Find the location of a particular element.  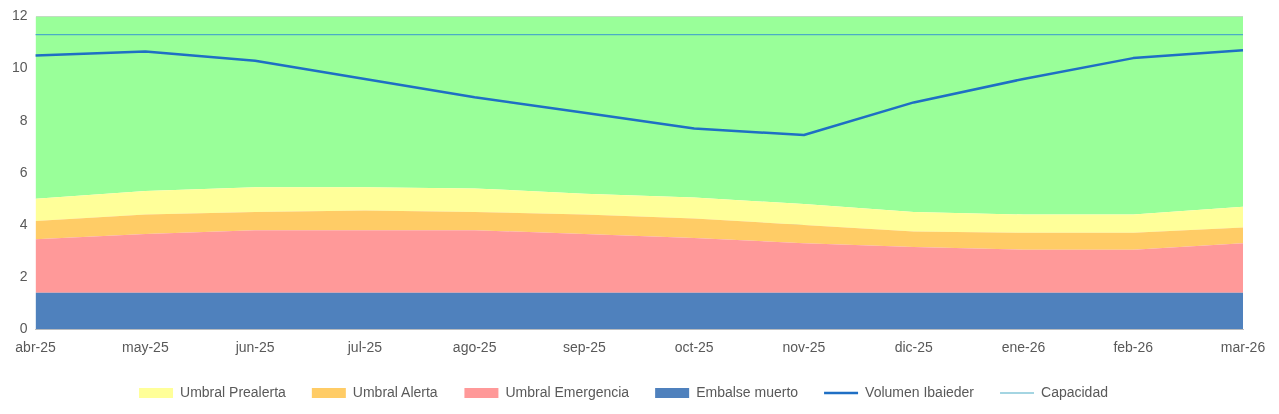

legend-label: Umbral Prealerta is located at coordinates (233, 391).